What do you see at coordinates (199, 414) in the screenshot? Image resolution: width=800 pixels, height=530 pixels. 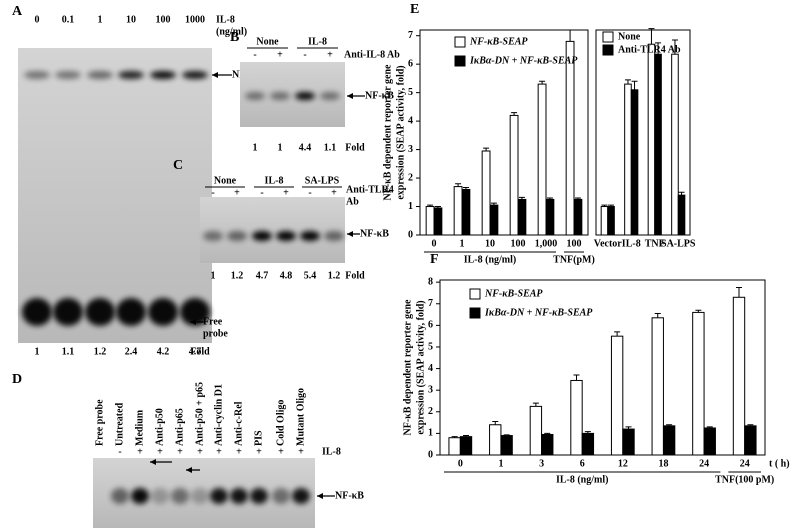 I see `lane-label: Anti-p50 + p65` at bounding box center [199, 414].